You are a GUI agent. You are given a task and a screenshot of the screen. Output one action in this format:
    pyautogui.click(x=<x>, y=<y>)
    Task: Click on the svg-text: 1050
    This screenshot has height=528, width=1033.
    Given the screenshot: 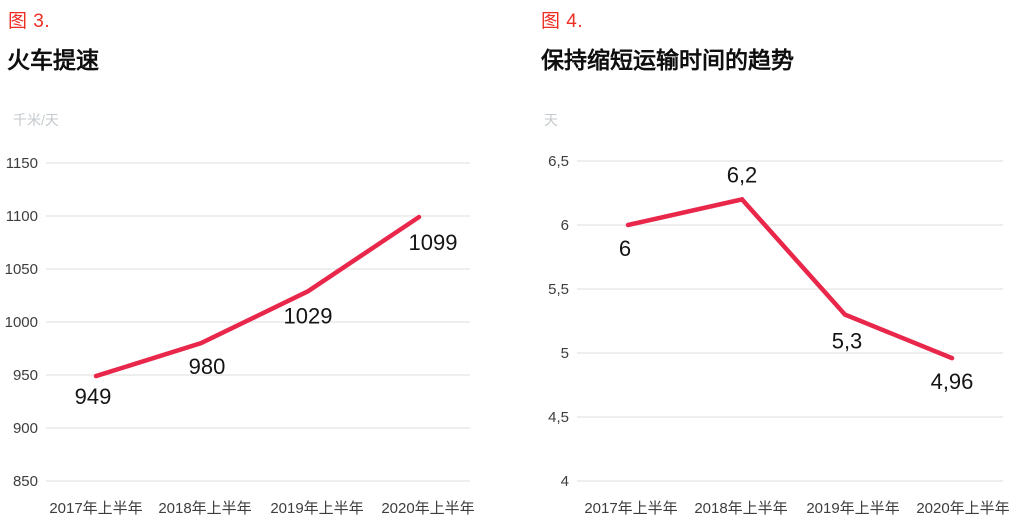 What is the action you would take?
    pyautogui.click(x=21, y=269)
    